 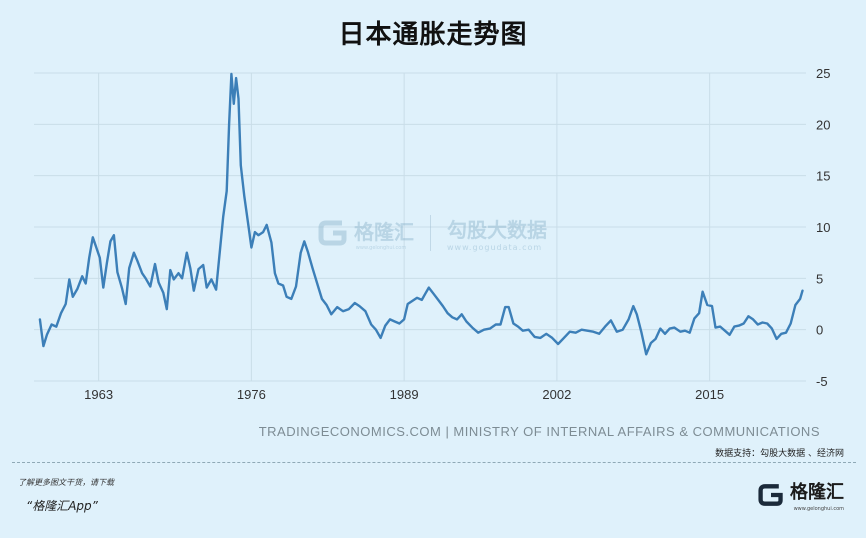 I want to click on y-tick-label: 25, so click(x=823, y=73).